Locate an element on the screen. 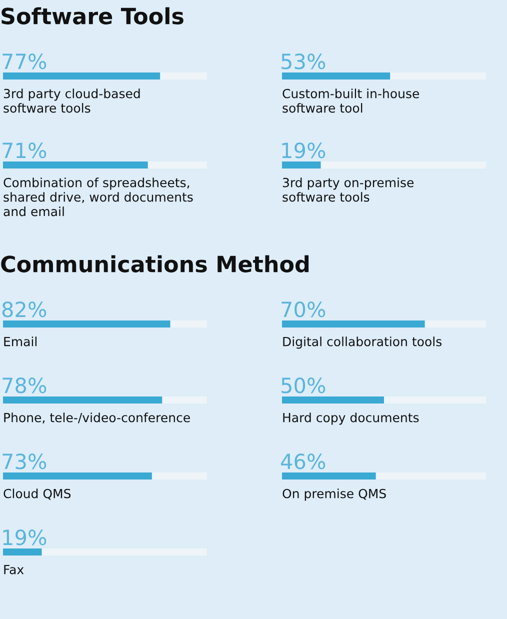  data-label: 73% is located at coordinates (24, 462).